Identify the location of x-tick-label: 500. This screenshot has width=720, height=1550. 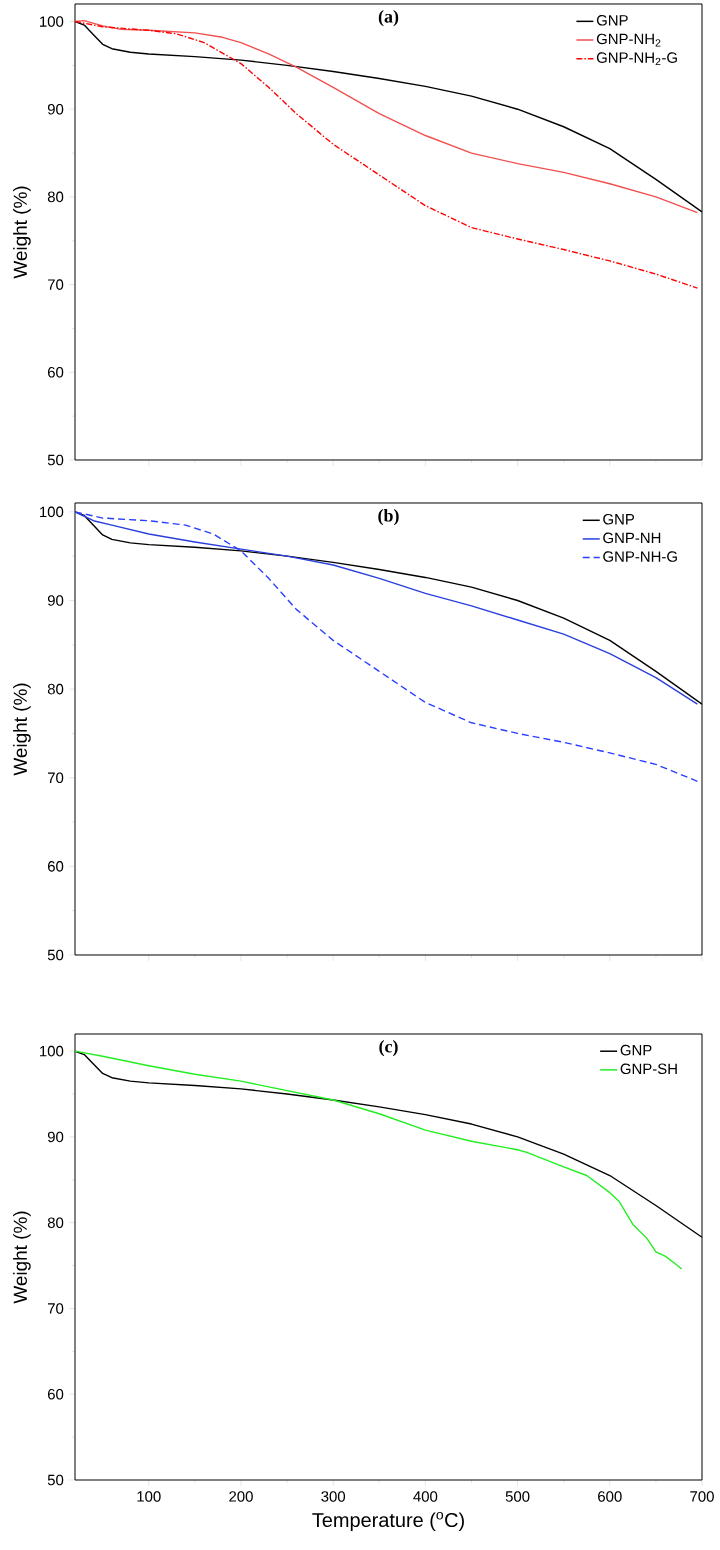
(517, 1496).